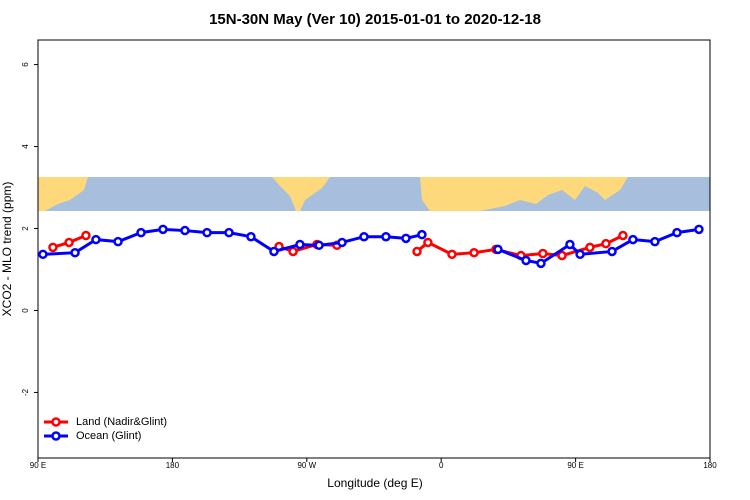 This screenshot has width=750, height=500. Describe the element at coordinates (306, 465) in the screenshot. I see `x-tick-label: 90 W` at that location.